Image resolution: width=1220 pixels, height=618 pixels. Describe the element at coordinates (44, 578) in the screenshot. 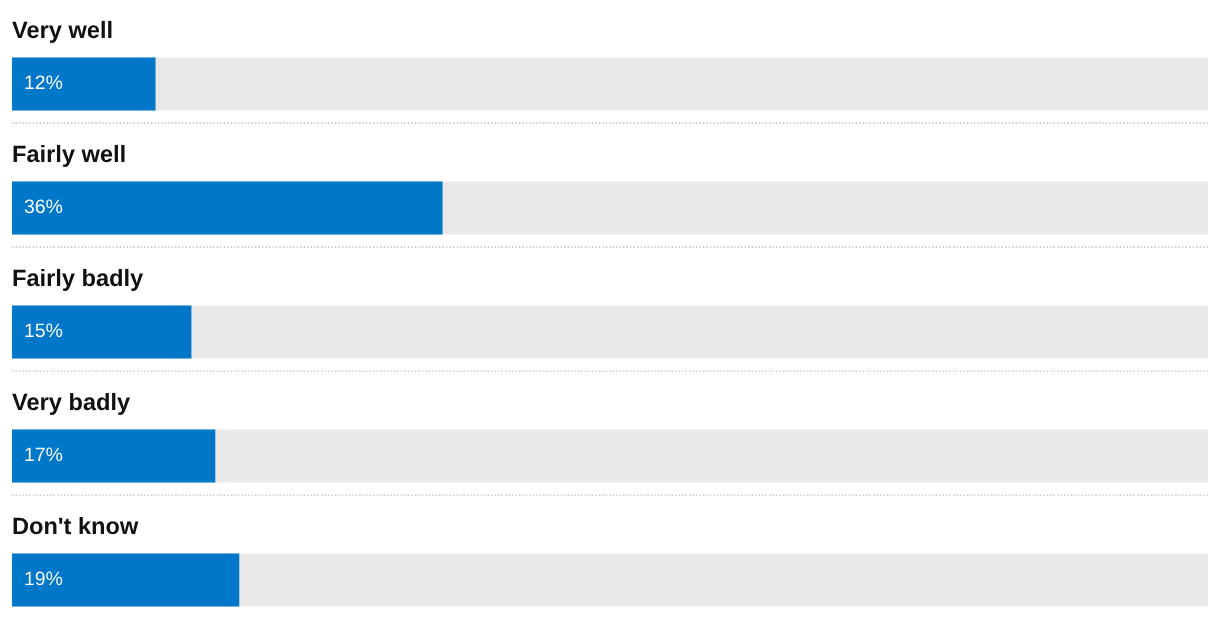

I see `data-label: 19%` at that location.